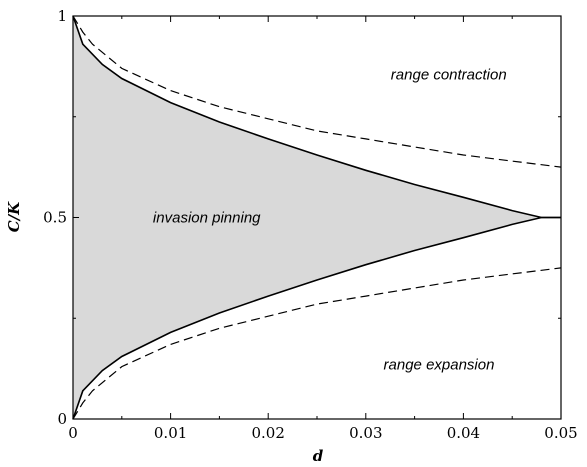  Describe the element at coordinates (62, 419) in the screenshot. I see `y-tick-label: 0` at that location.